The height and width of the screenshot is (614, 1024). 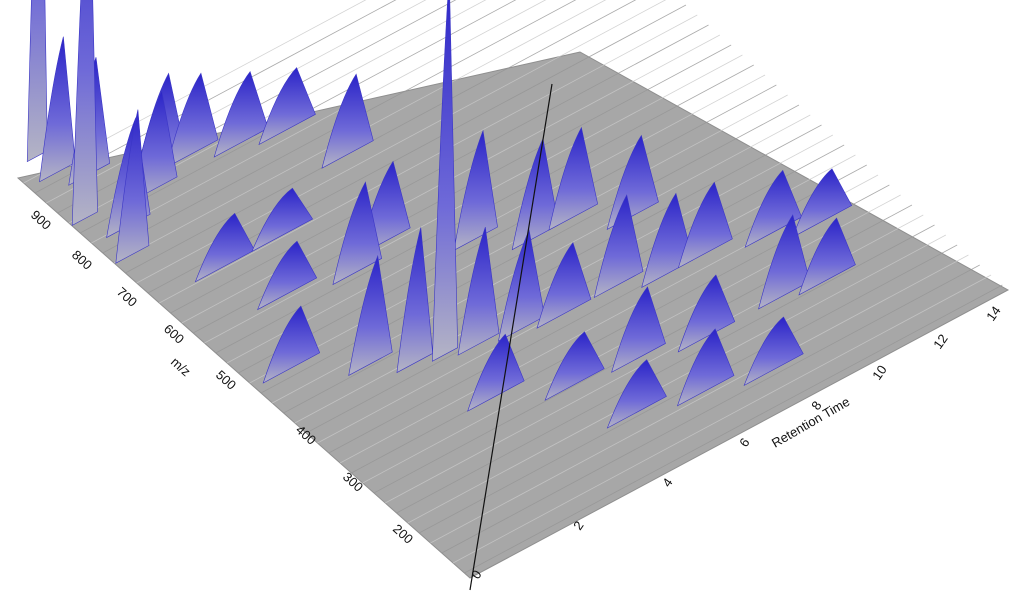 I want to click on y-tick-800: 800, so click(x=82, y=260).